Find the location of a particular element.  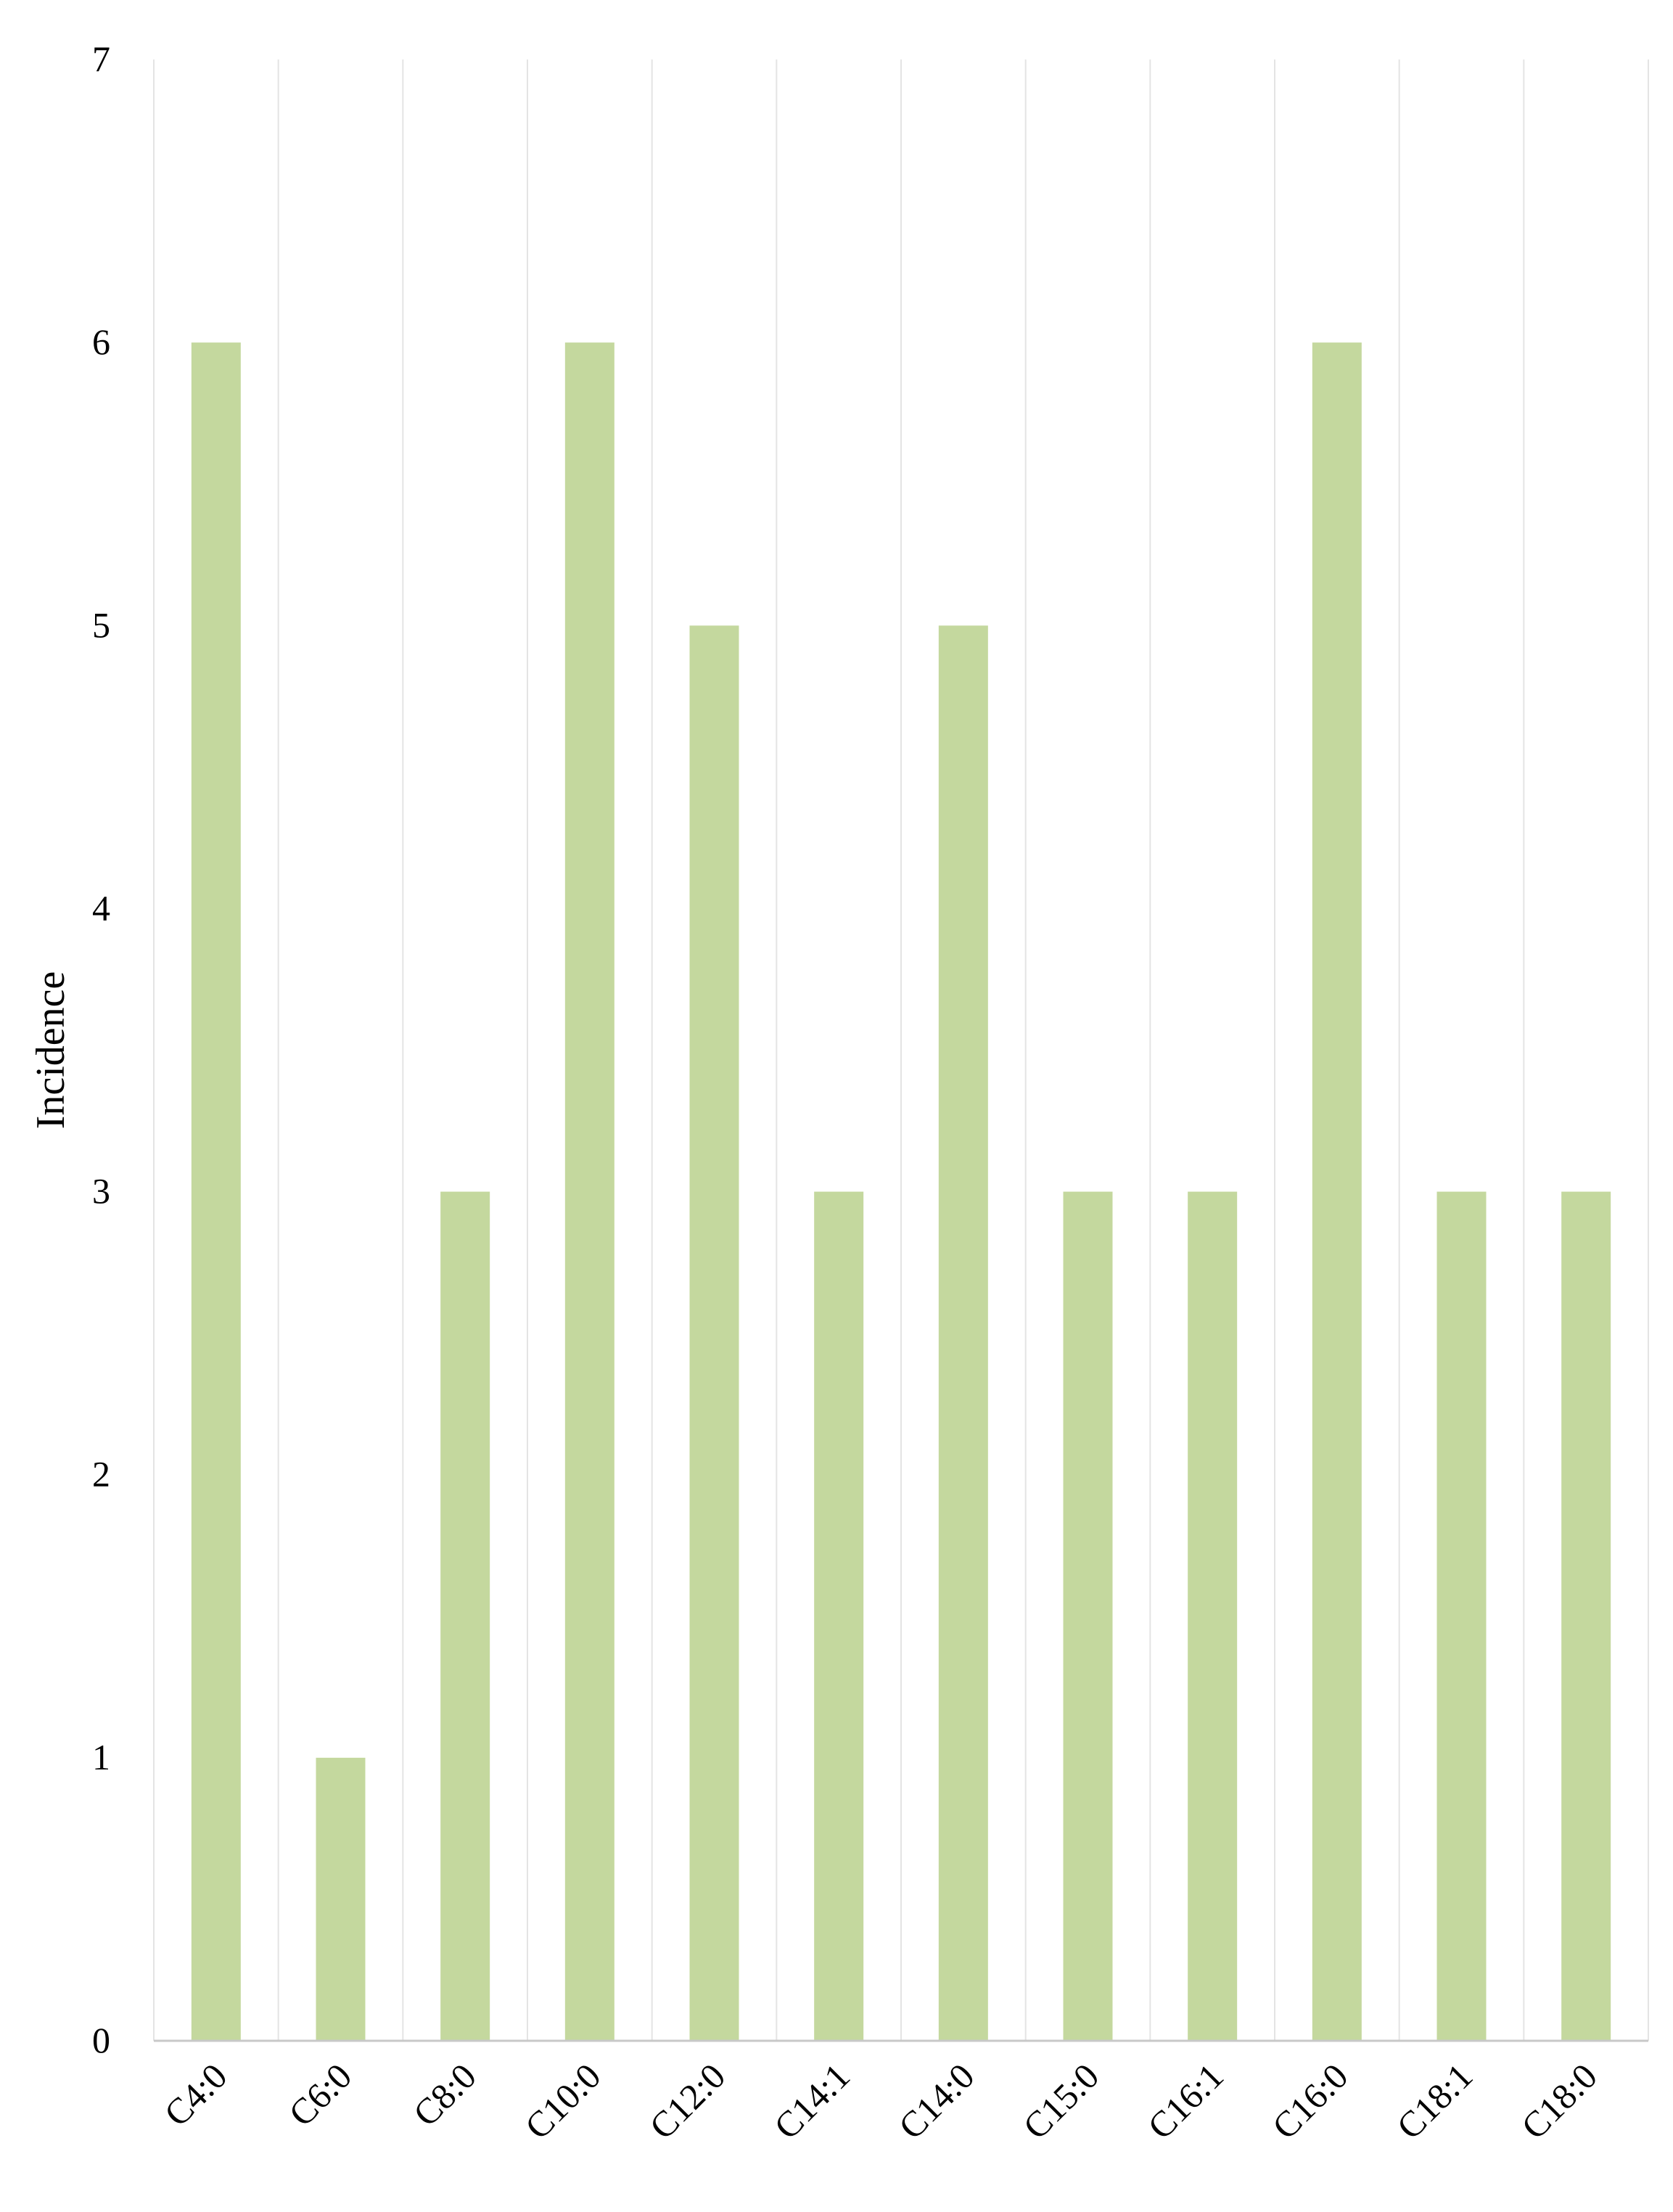

x-tick-label: C12:0 is located at coordinates (687, 2101).